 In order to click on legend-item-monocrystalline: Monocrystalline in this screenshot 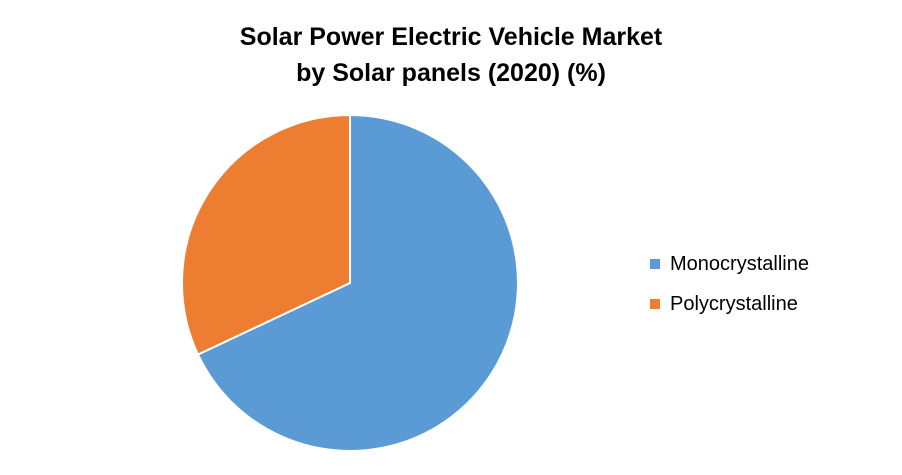, I will do `click(729, 264)`.